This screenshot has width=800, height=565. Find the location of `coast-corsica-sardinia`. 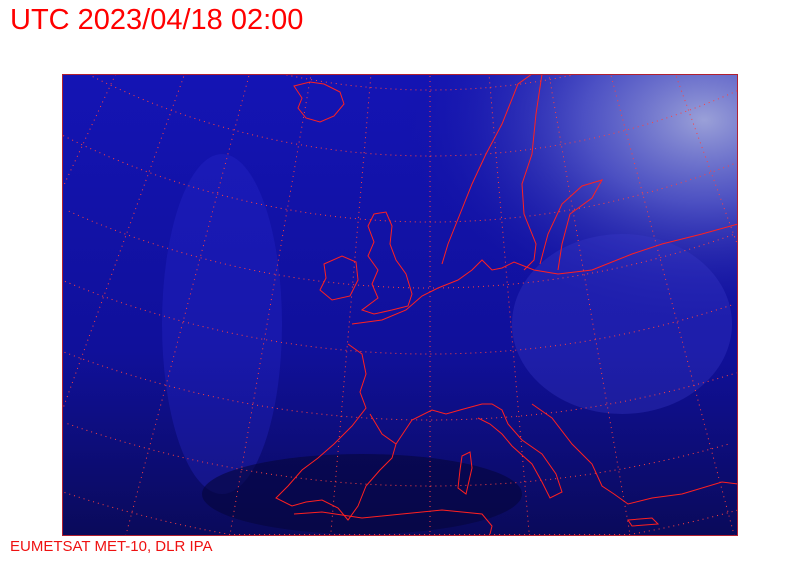

coast-corsica-sardinia is located at coordinates (465, 473).